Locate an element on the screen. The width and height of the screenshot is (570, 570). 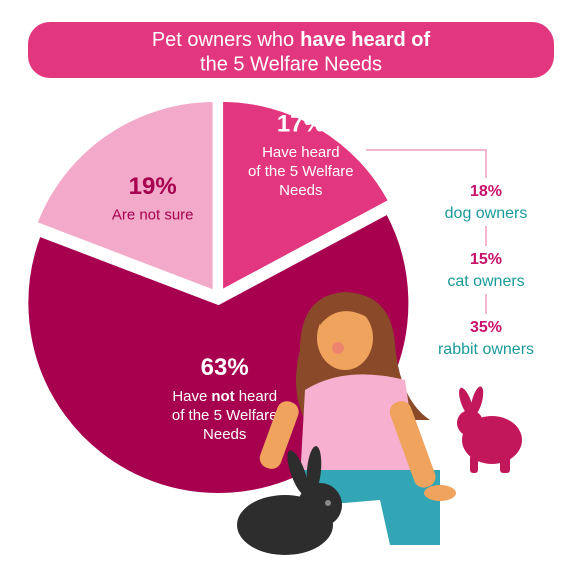
slice-description-part: not is located at coordinates (222, 396).